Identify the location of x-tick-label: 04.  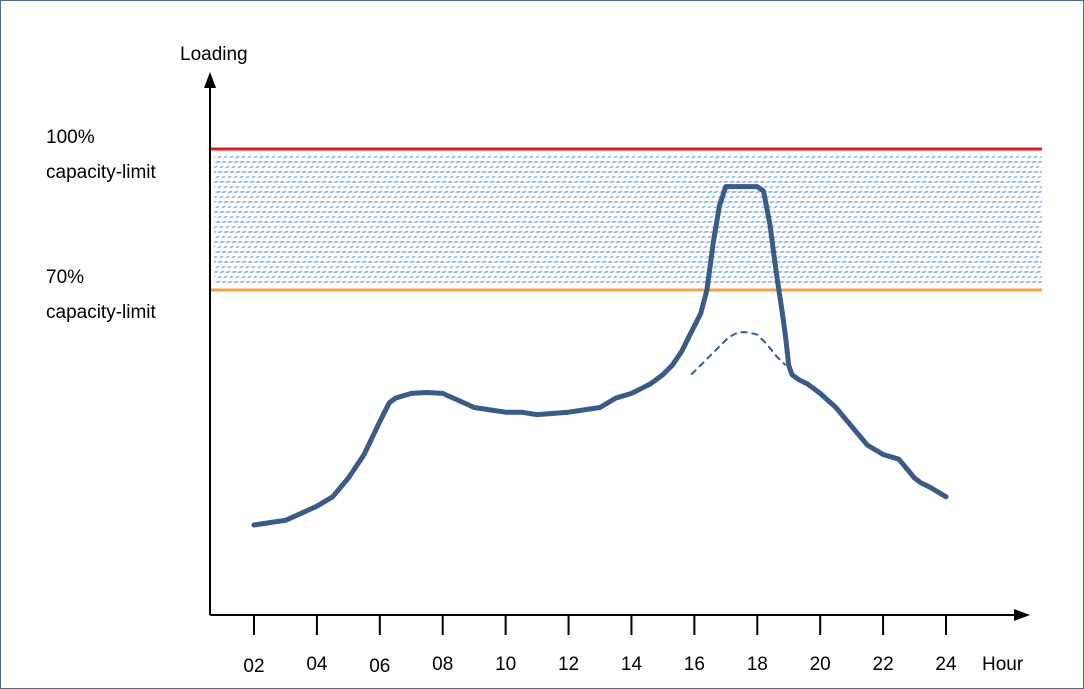
(317, 664).